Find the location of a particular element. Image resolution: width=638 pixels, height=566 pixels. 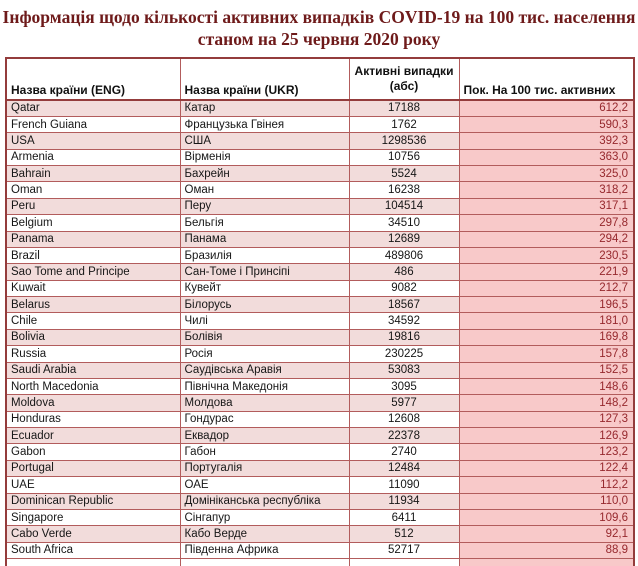

table-row: Russia Росія 230225 157,8 is located at coordinates (320, 354).